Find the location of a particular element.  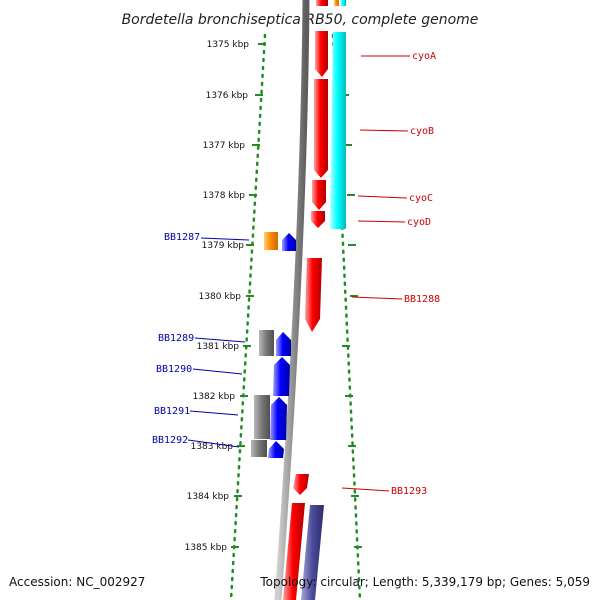

gene-BB1288 is located at coordinates (313, 295).